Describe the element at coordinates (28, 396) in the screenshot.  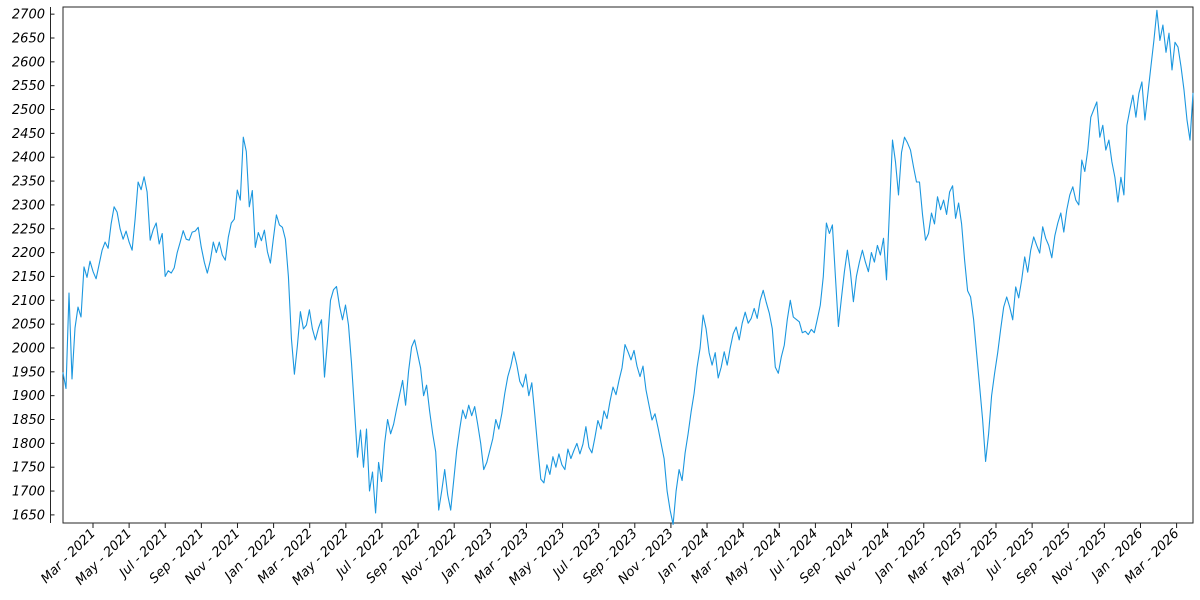
I see `y-tick-label: 1900` at that location.